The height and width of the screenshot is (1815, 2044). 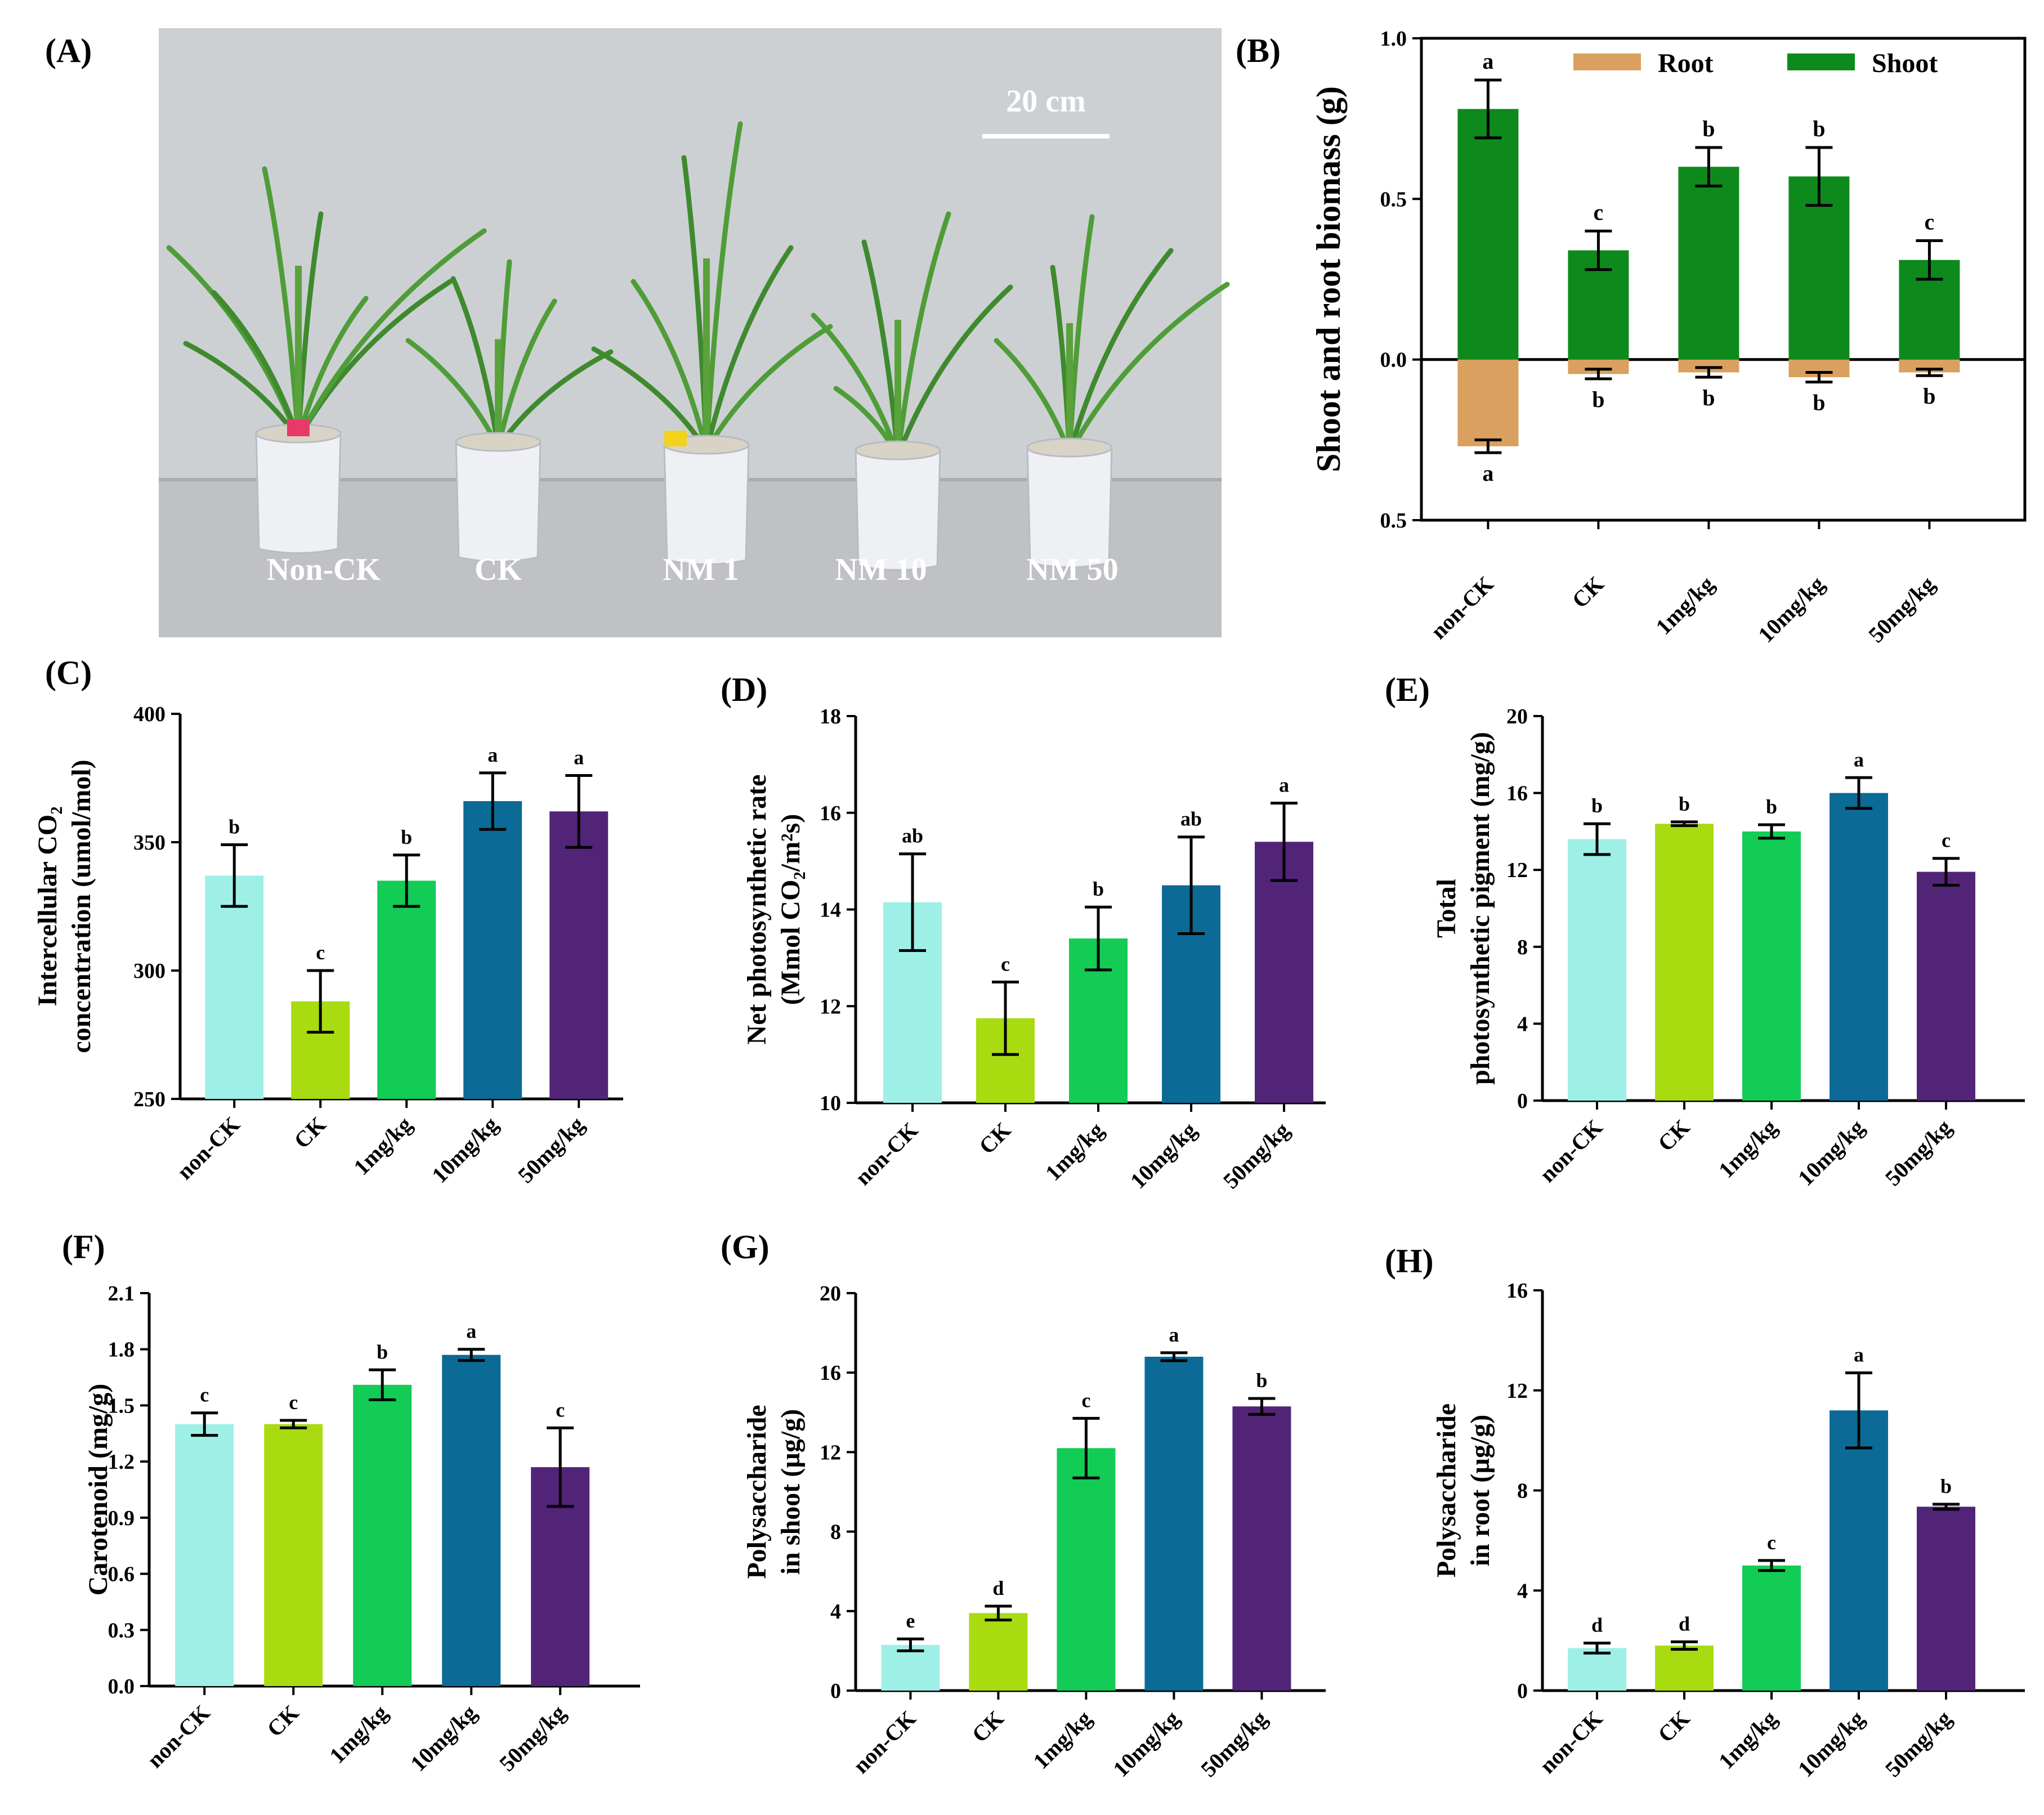 I want to click on chart-b-sig-root-1: a, so click(x=1487, y=473).